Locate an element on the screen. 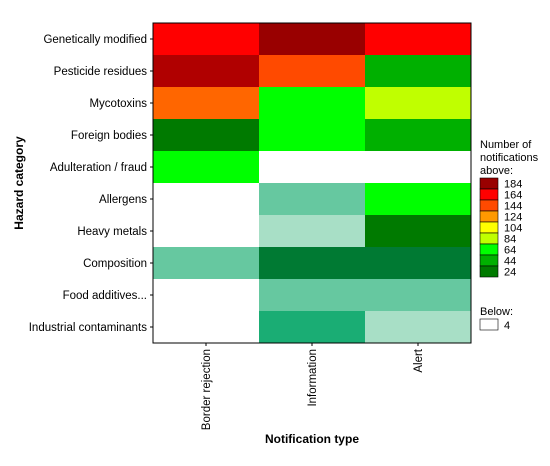  x-axis-title: Notification type is located at coordinates (312, 439).